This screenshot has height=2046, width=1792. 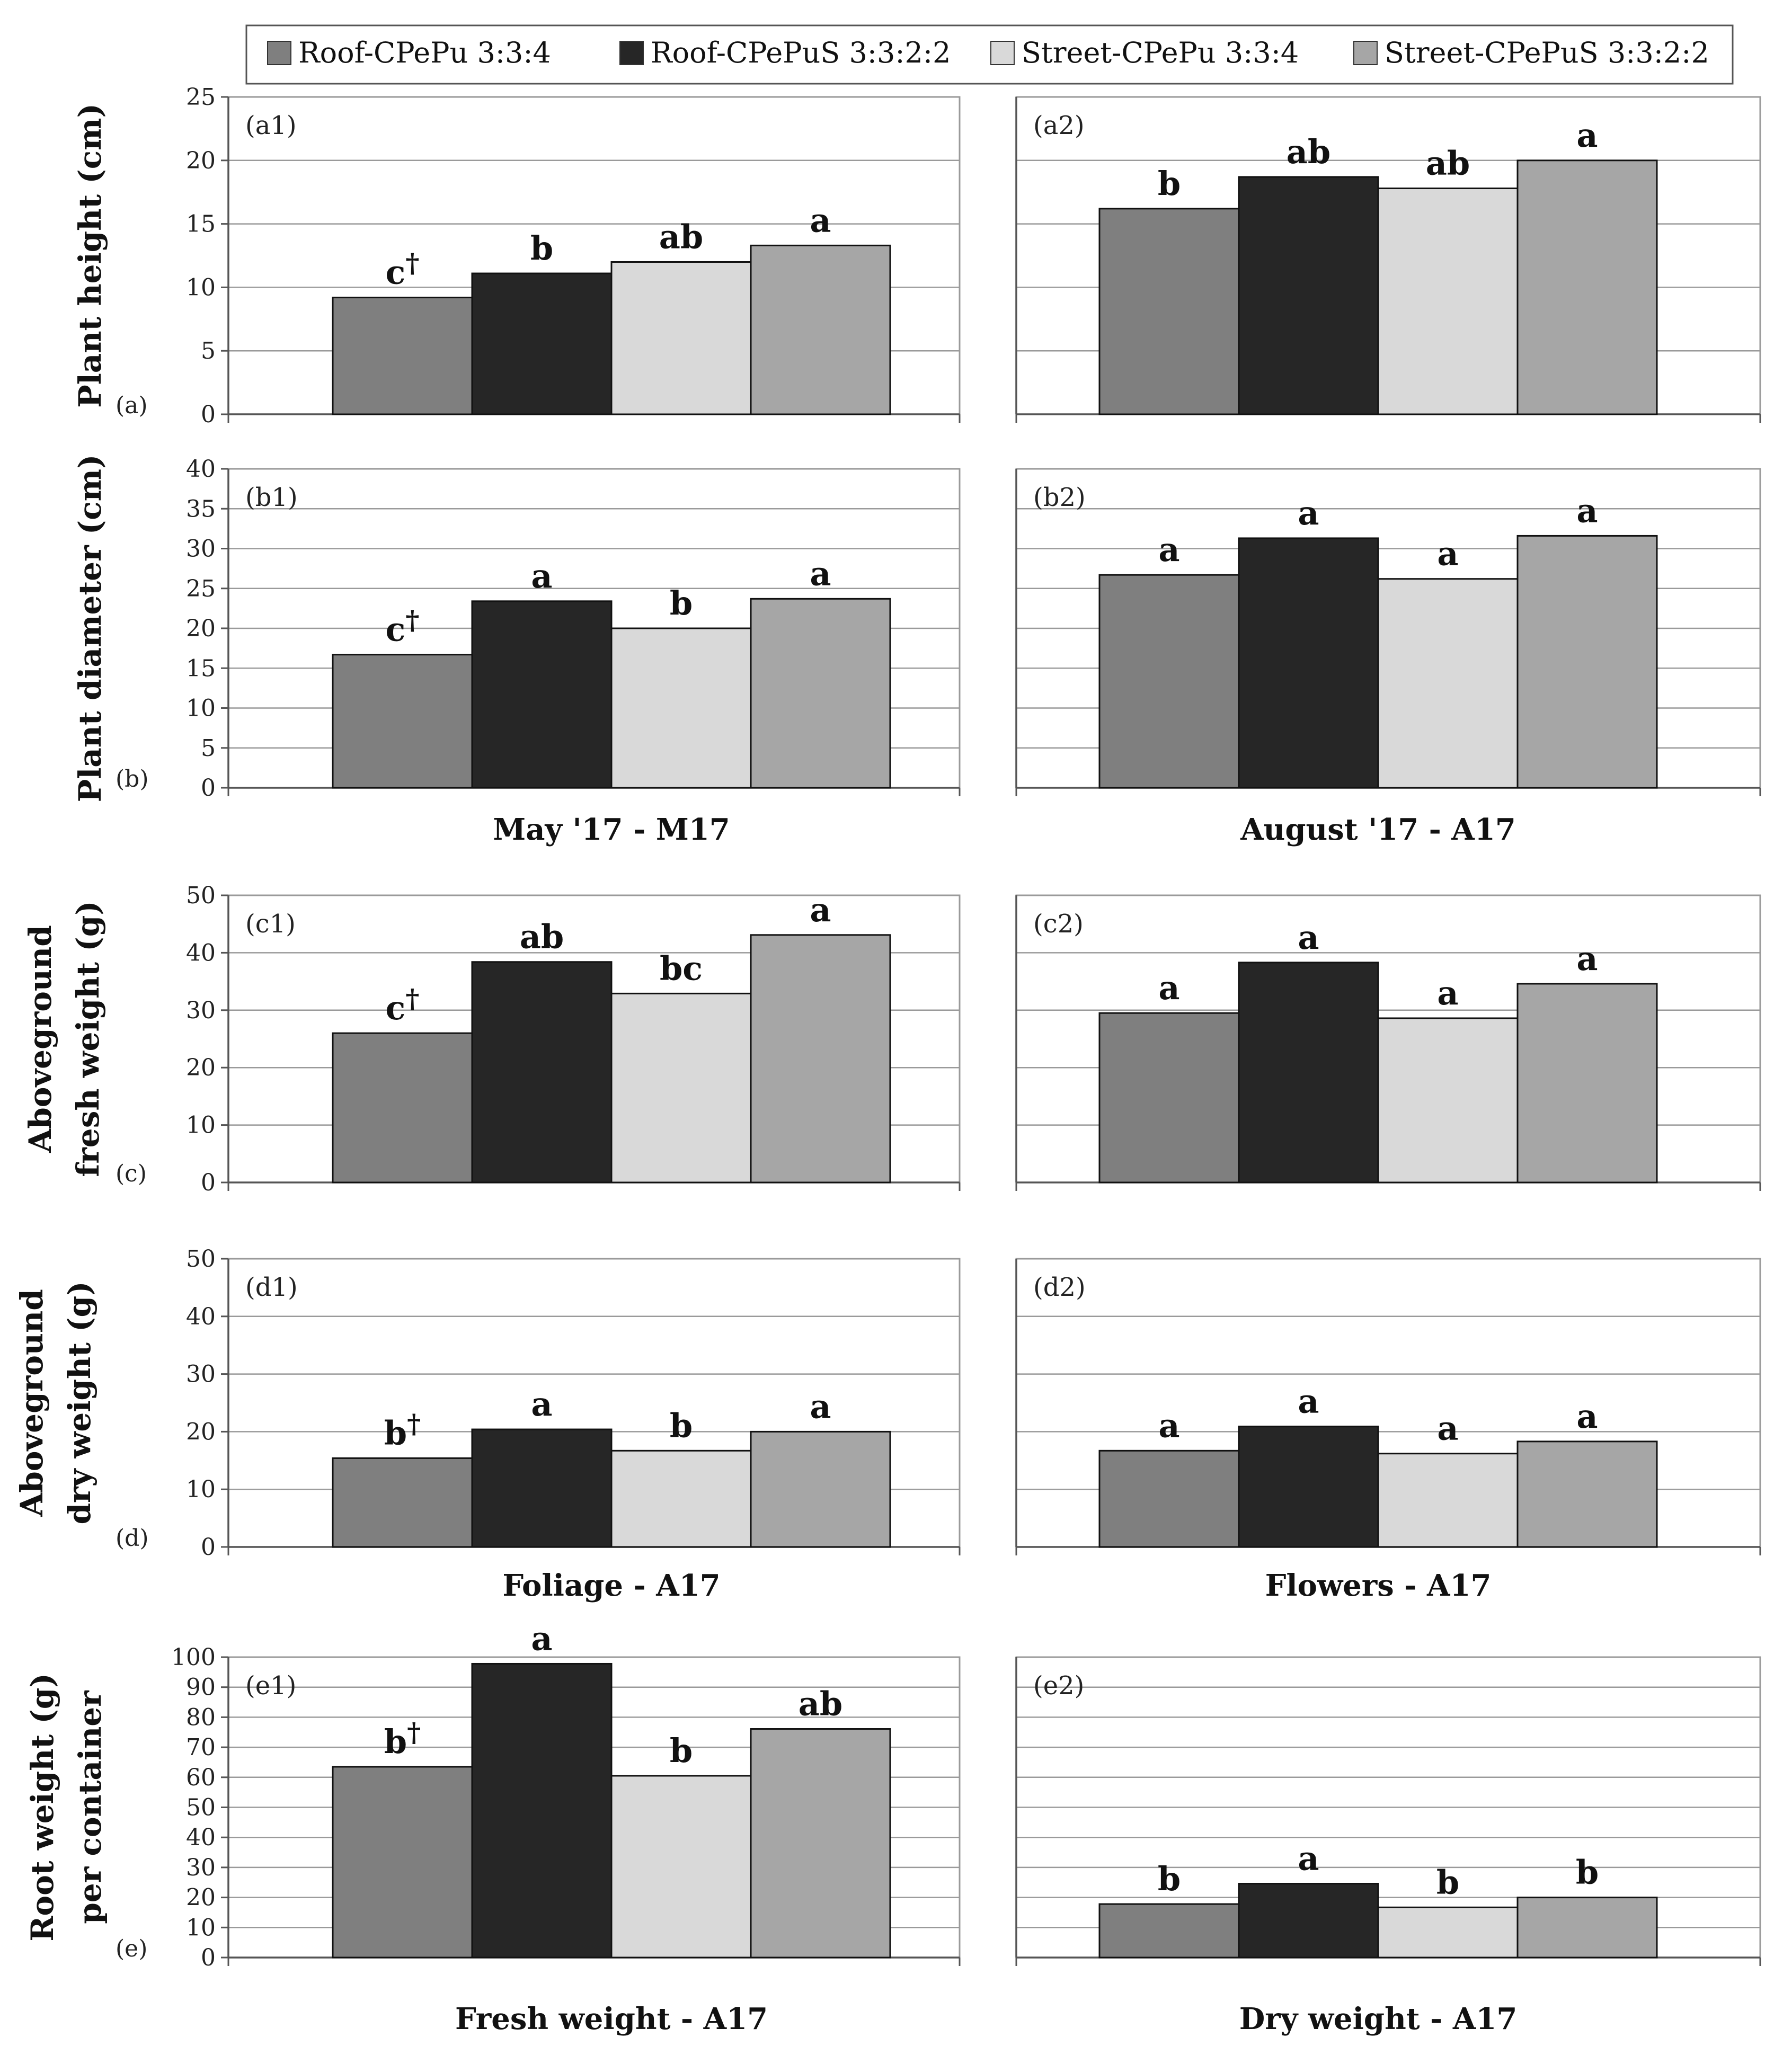 I want to click on chart-panel: (b2) a a a a, so click(x=1388, y=632).